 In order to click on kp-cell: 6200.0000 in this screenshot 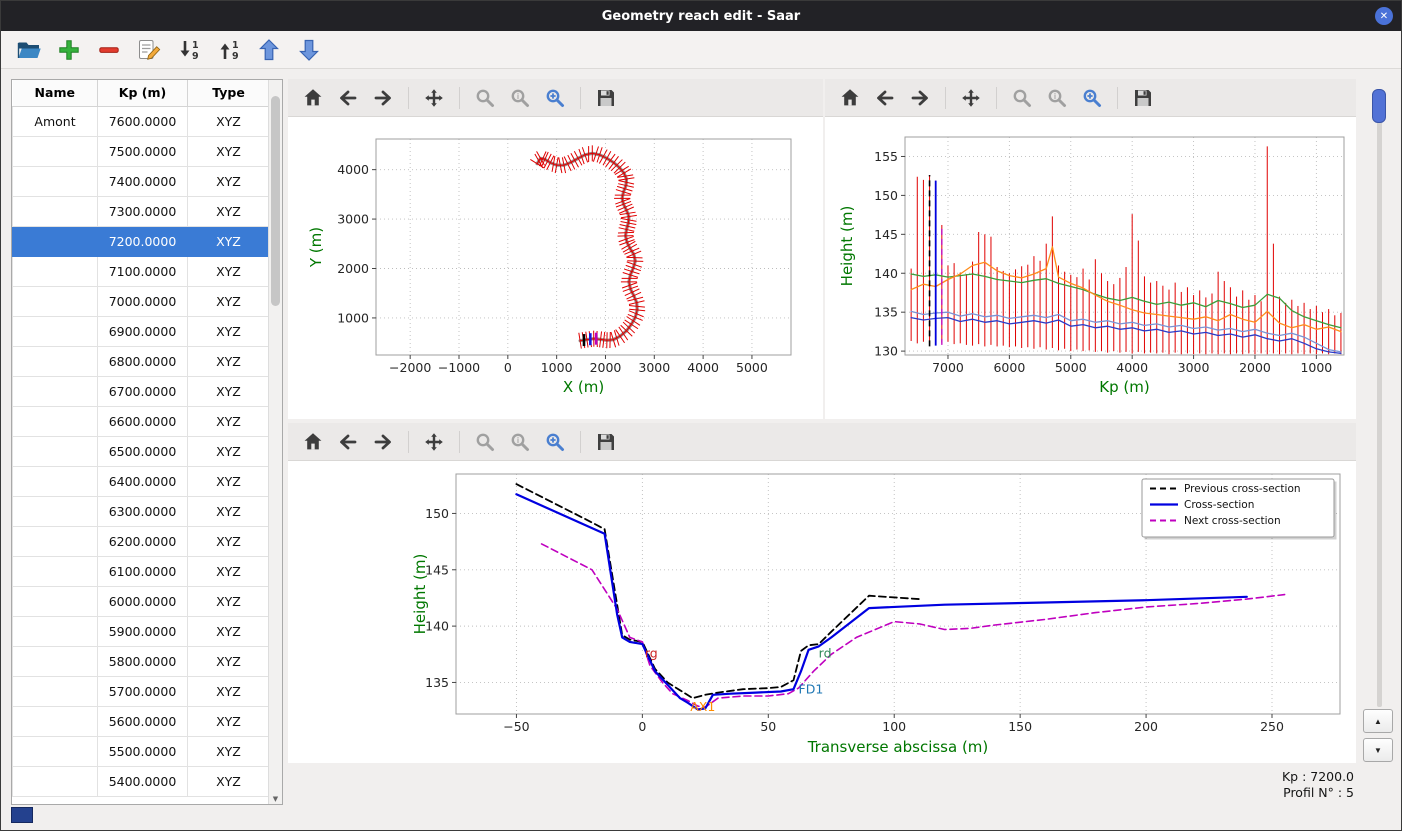, I will do `click(142, 541)`.